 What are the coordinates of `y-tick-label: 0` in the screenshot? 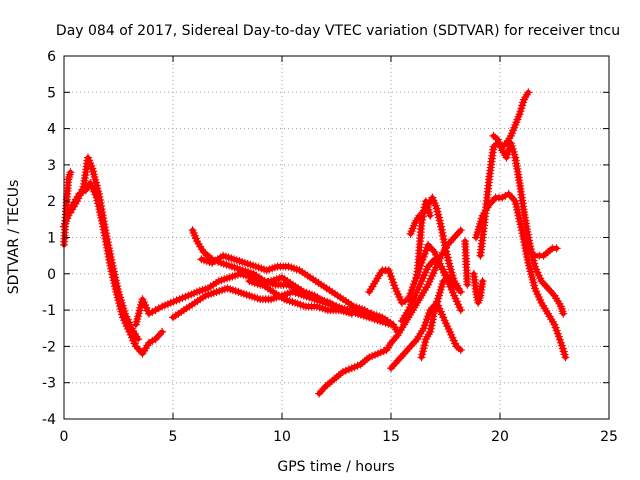 It's located at (51, 275).